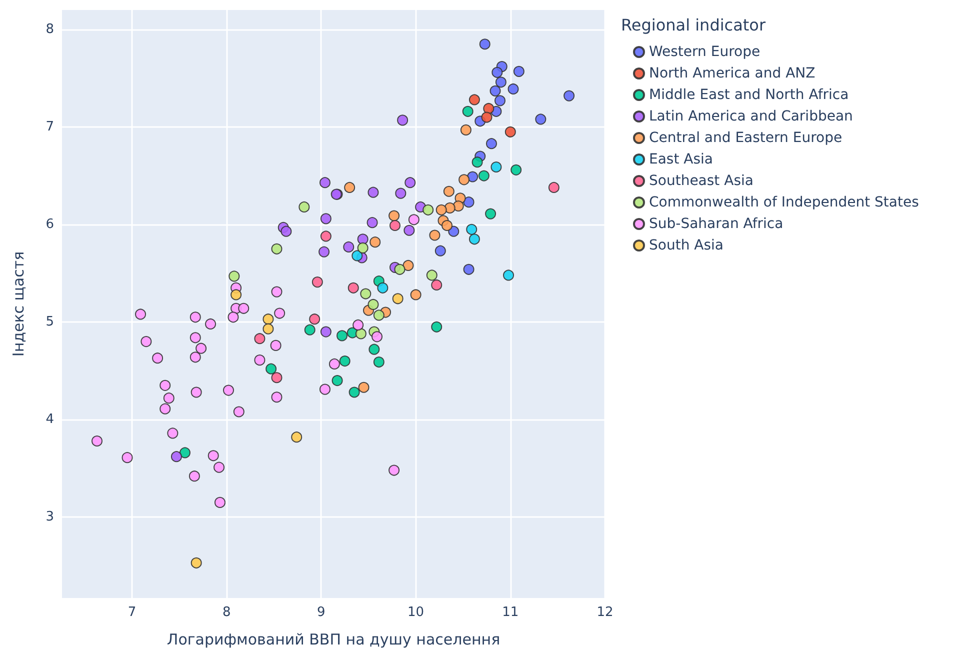 This screenshot has width=963, height=654. Describe the element at coordinates (132, 612) in the screenshot. I see `x-tick-label: 7` at that location.